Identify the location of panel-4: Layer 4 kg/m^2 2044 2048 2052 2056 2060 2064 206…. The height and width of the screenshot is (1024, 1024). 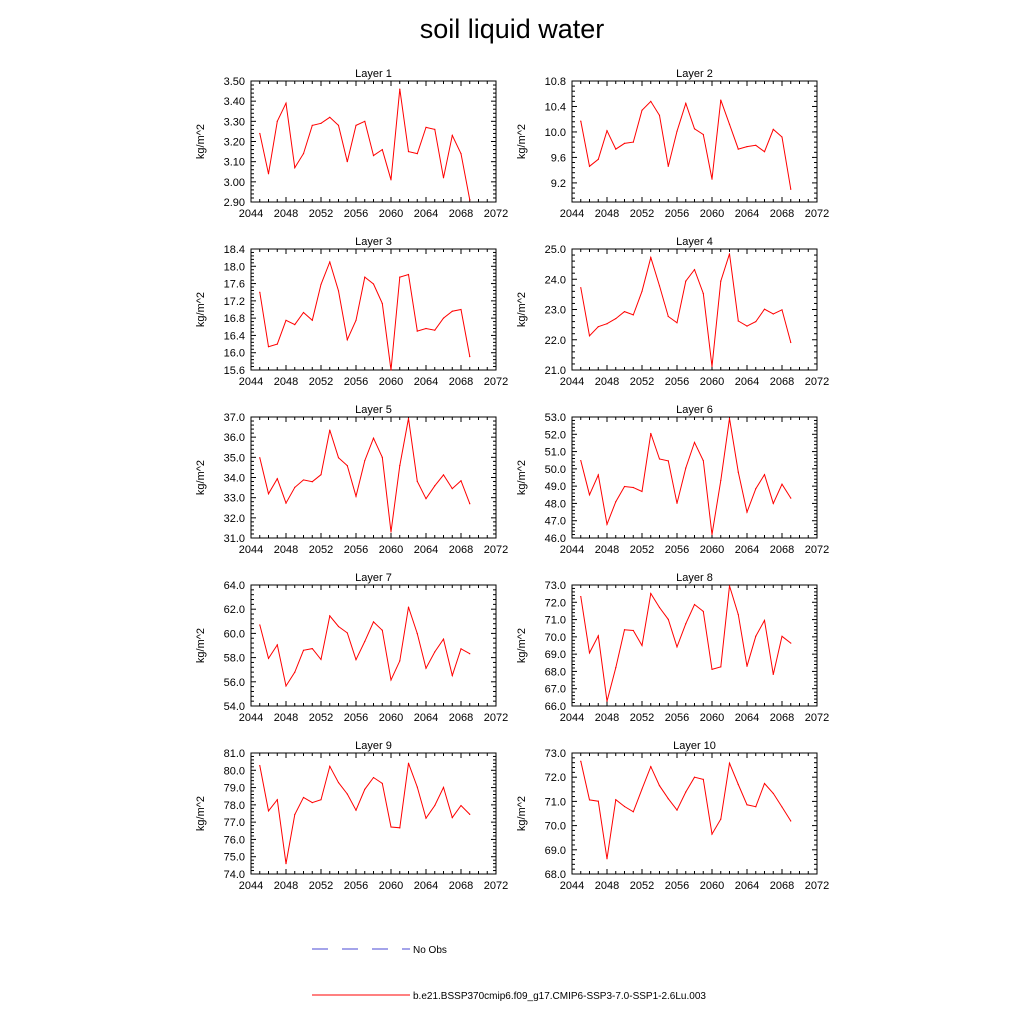
(672, 312).